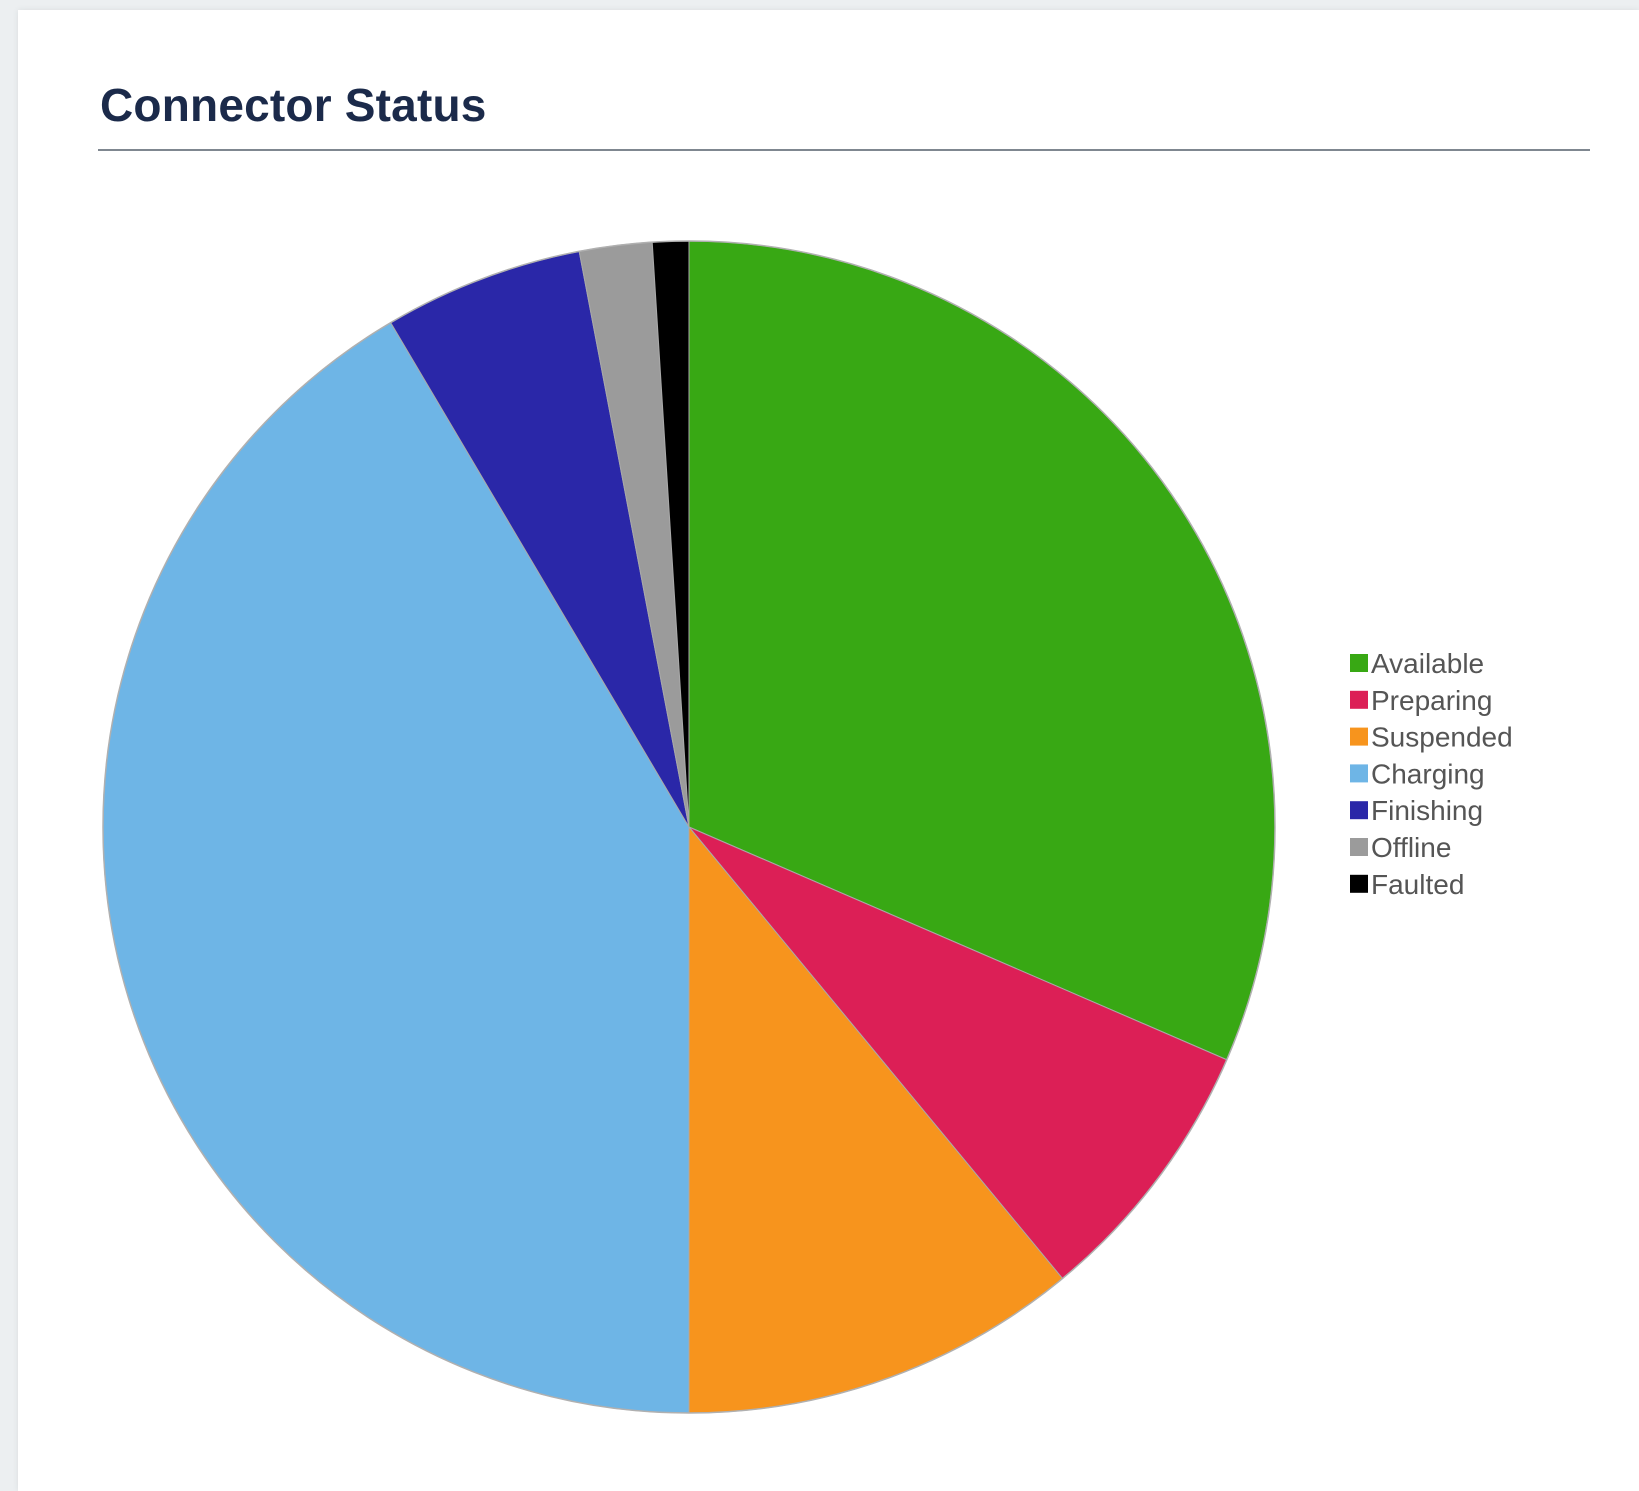 This screenshot has width=1639, height=1491. I want to click on legend-label-charging: Charging, so click(1428, 773).